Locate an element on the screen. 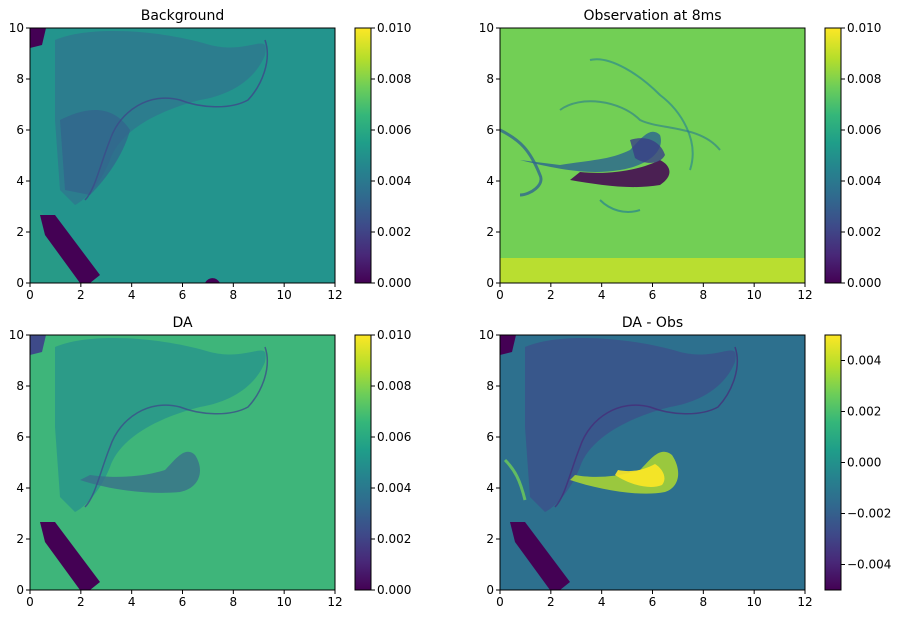  colorbar: −0.004 −0.002 0.000 0.002 0.004 is located at coordinates (857, 462).